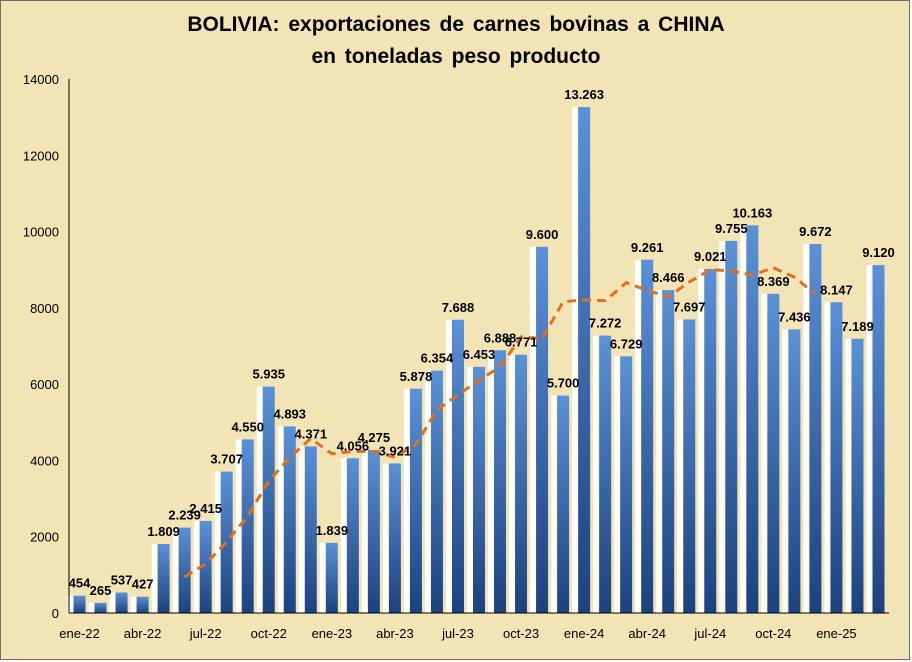 This screenshot has width=912, height=662. I want to click on y-axis: 0 2000 4000 6000 8000 10000 12000 14000, so click(46, 346).